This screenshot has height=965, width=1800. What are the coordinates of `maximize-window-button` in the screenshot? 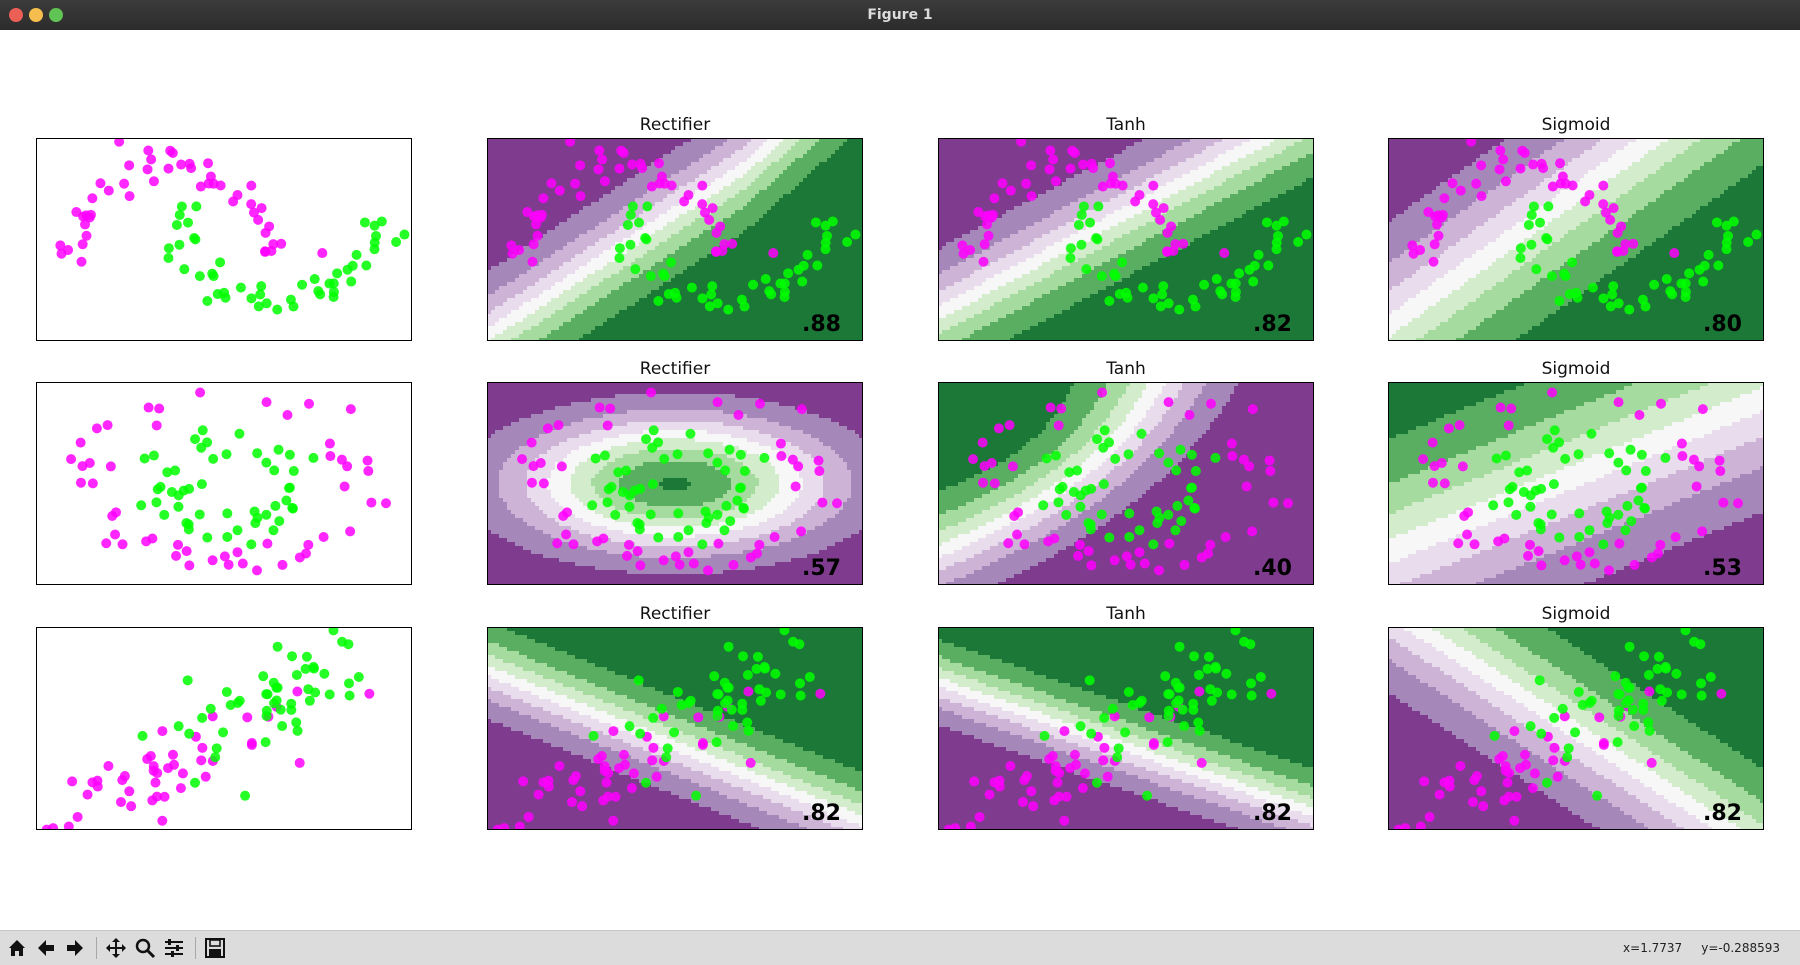 It's located at (56, 15).